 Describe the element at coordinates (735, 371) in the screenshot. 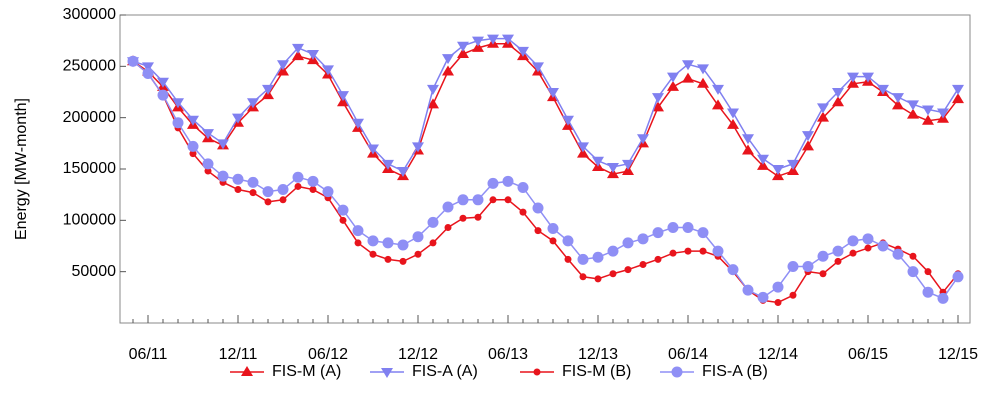

I see `legend-label: FIS-A (B)` at that location.